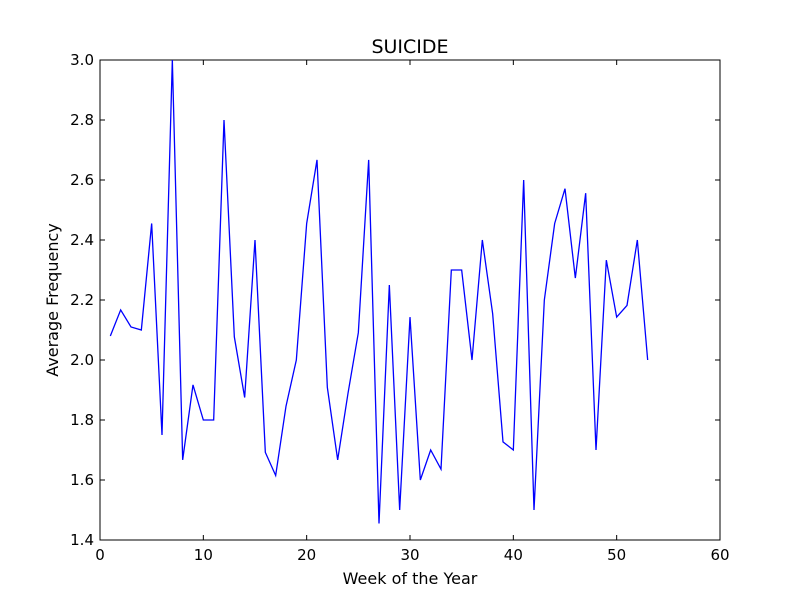 This screenshot has height=600, width=800. Describe the element at coordinates (410, 578) in the screenshot. I see `x-axis-label: Week of the Year` at that location.